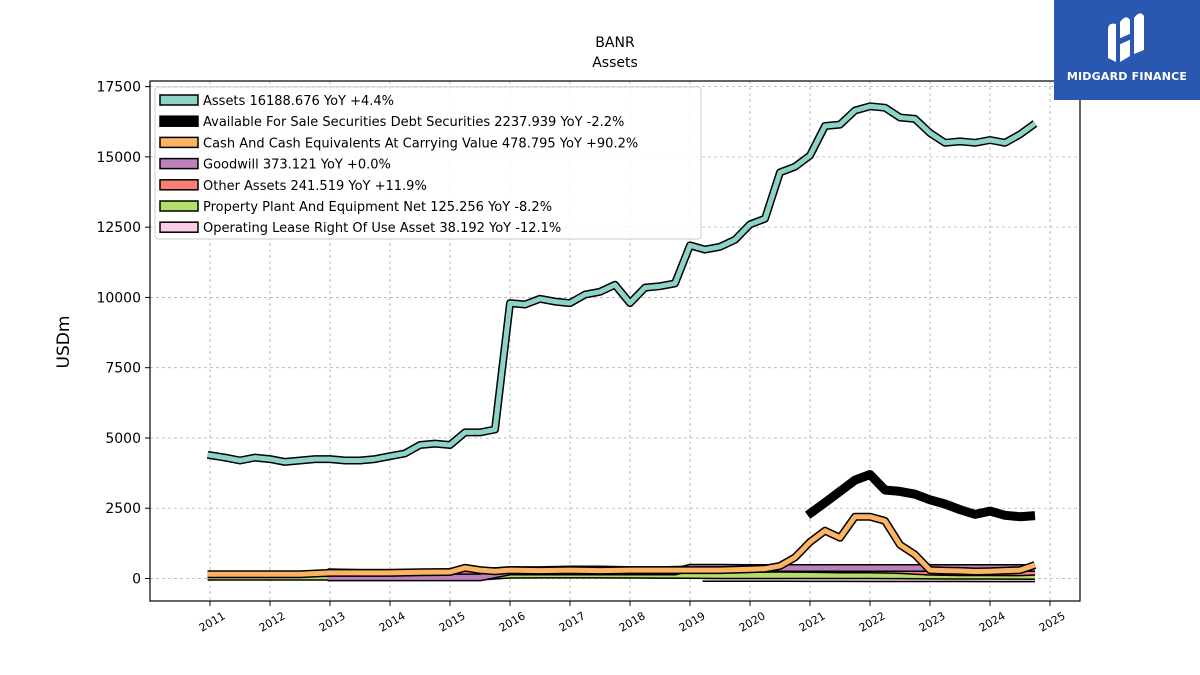  Describe the element at coordinates (752, 621) in the screenshot. I see `x-tick-label: 2020` at that location.